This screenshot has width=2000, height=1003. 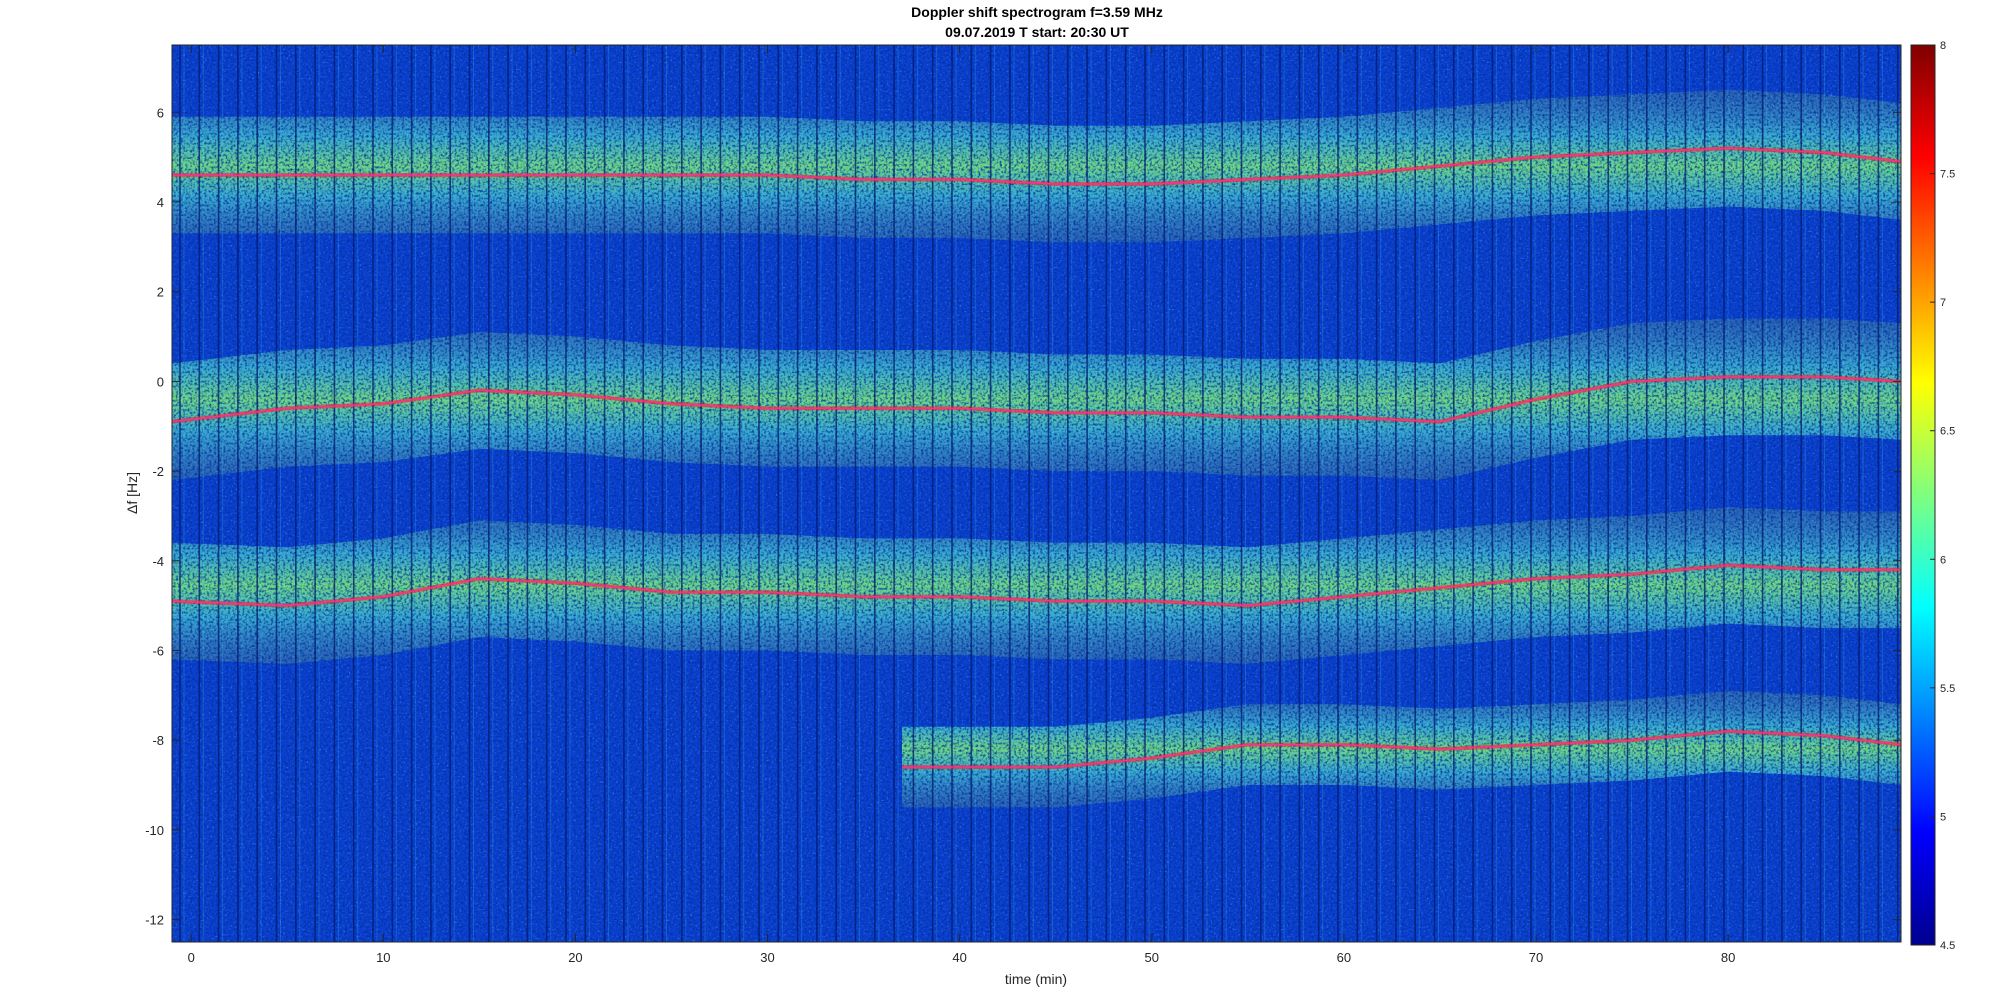 What do you see at coordinates (1943, 817) in the screenshot?
I see `colorbar-tick-label: 5` at bounding box center [1943, 817].